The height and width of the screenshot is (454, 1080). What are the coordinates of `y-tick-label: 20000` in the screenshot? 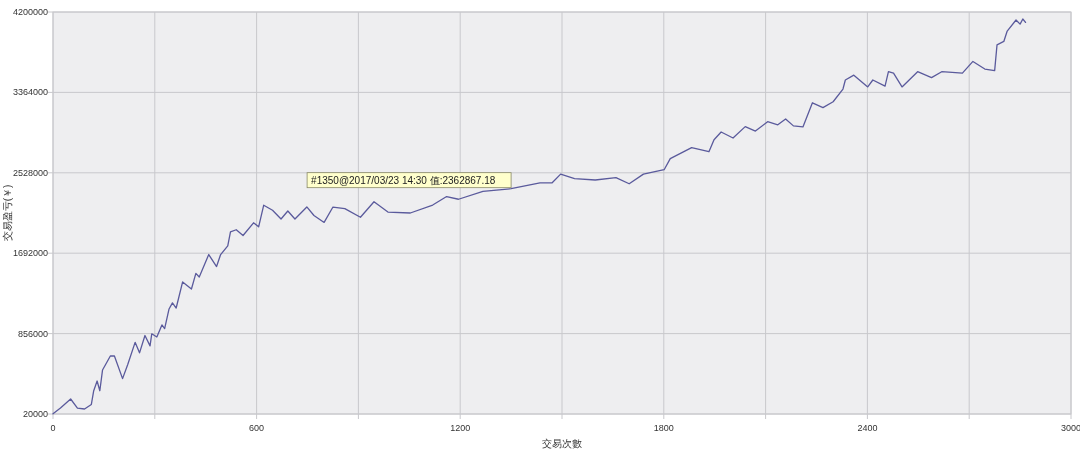 It's located at (35, 414).